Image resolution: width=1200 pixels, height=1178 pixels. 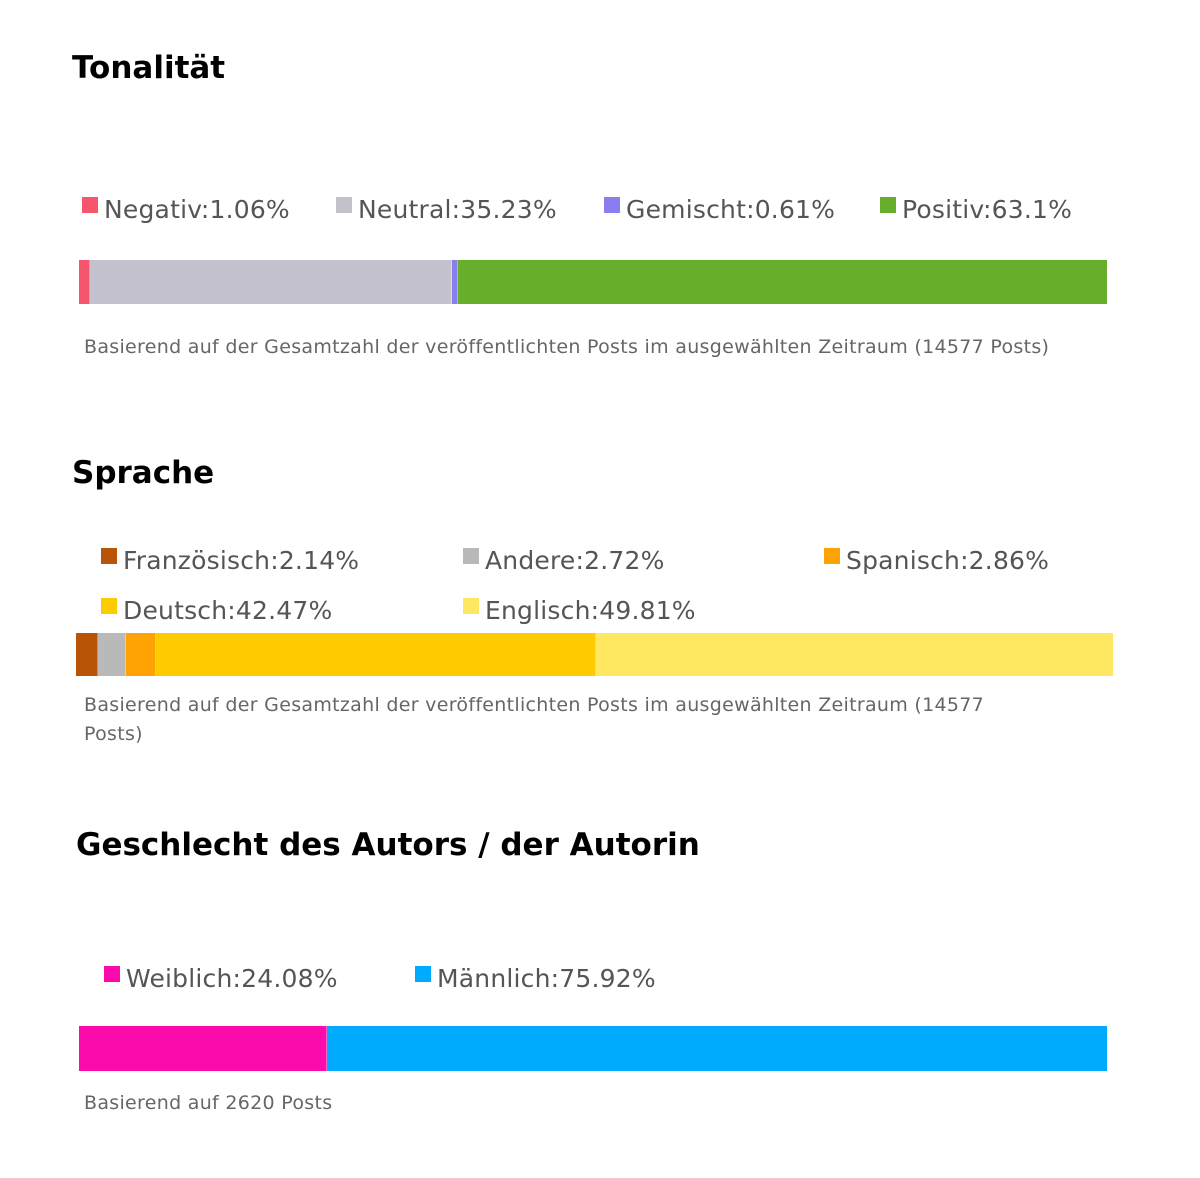 I want to click on legend-swatch-neutral, so click(x=344, y=205).